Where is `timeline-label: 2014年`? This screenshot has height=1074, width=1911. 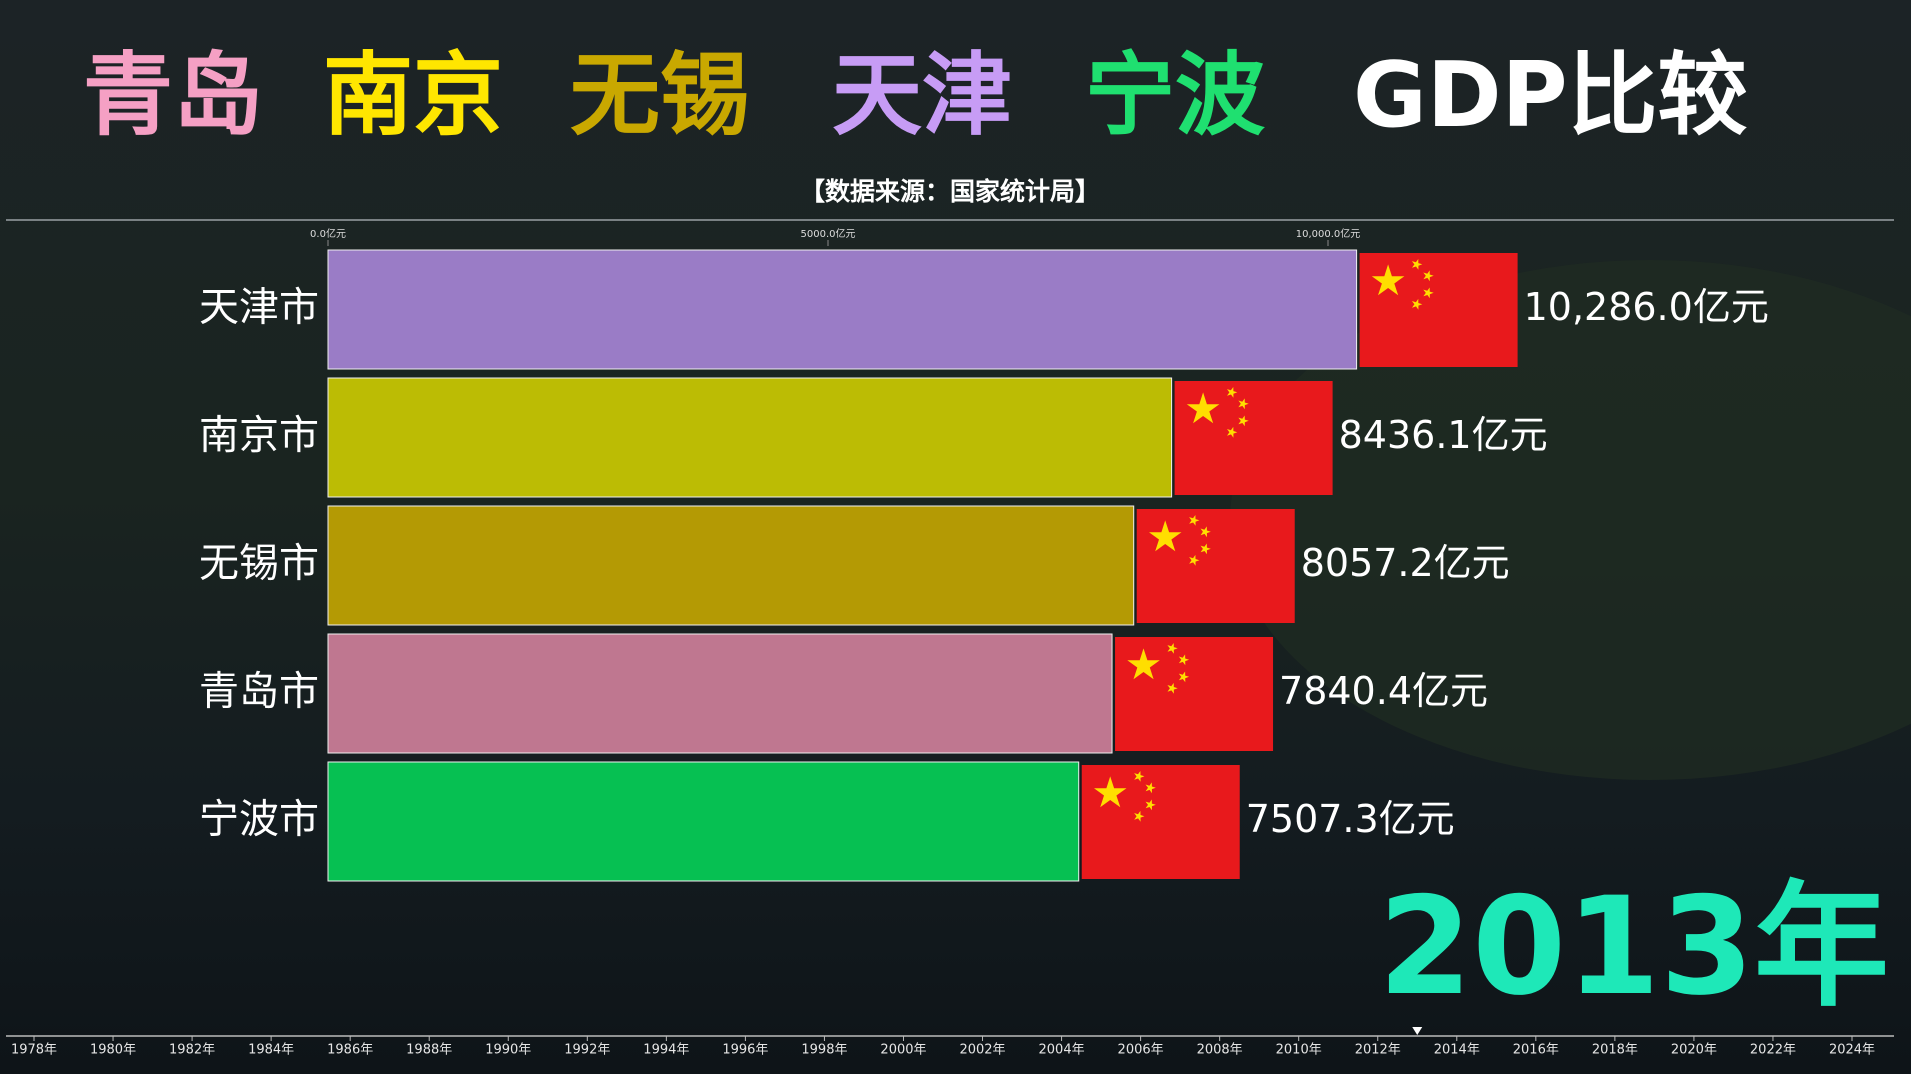 timeline-label: 2014年 is located at coordinates (1457, 1050).